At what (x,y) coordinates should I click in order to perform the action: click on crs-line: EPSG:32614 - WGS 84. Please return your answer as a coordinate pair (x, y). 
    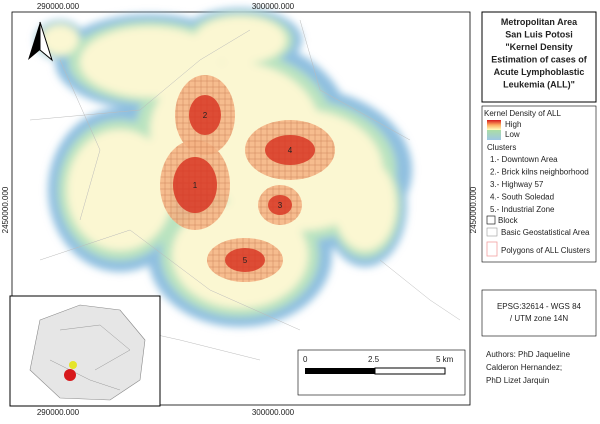
    Looking at the image, I should click on (539, 306).